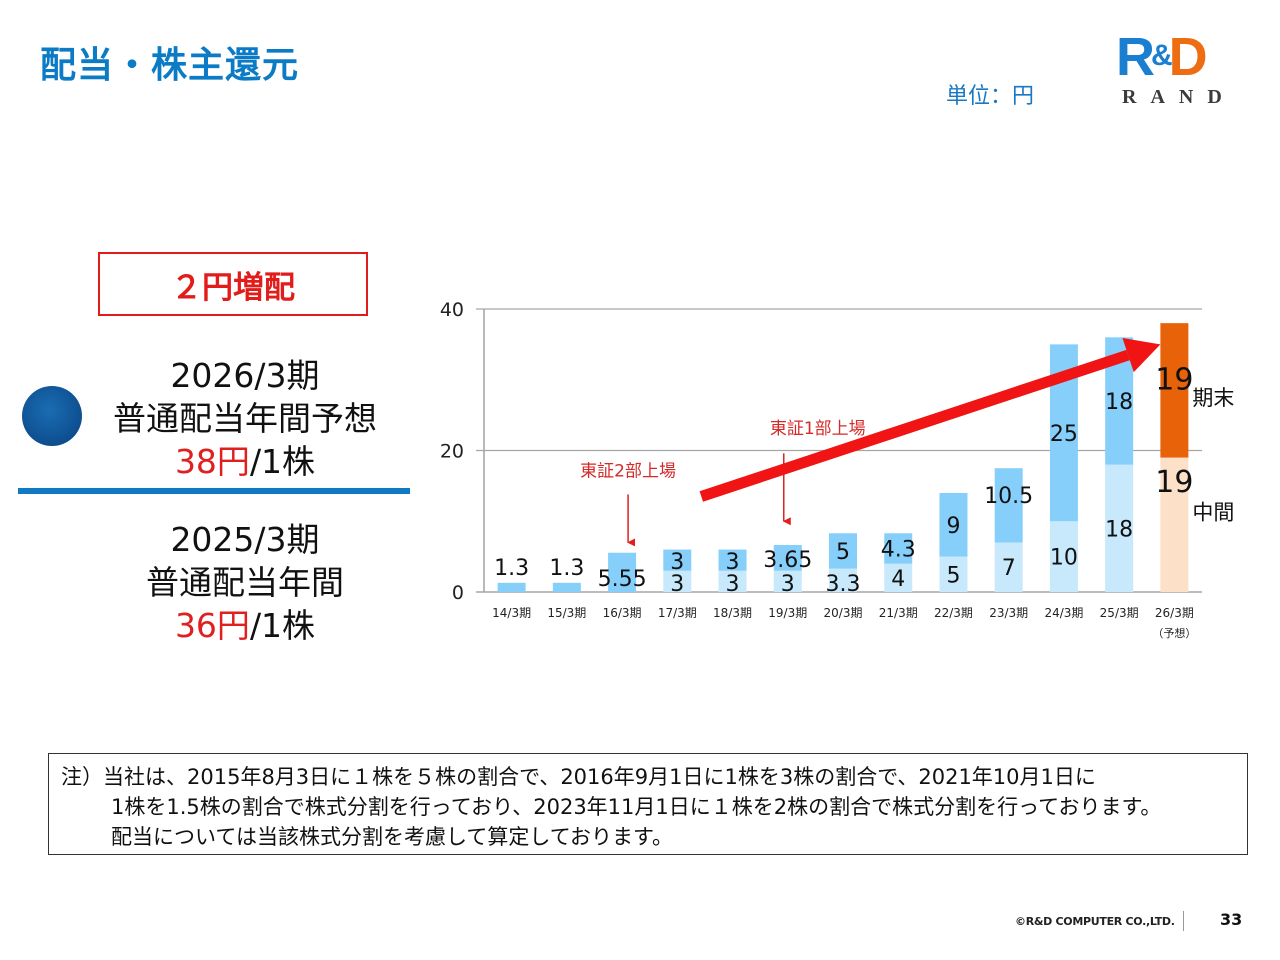 The image size is (1280, 960). What do you see at coordinates (245, 375) in the screenshot?
I see `forecast-period: 2026/3期` at bounding box center [245, 375].